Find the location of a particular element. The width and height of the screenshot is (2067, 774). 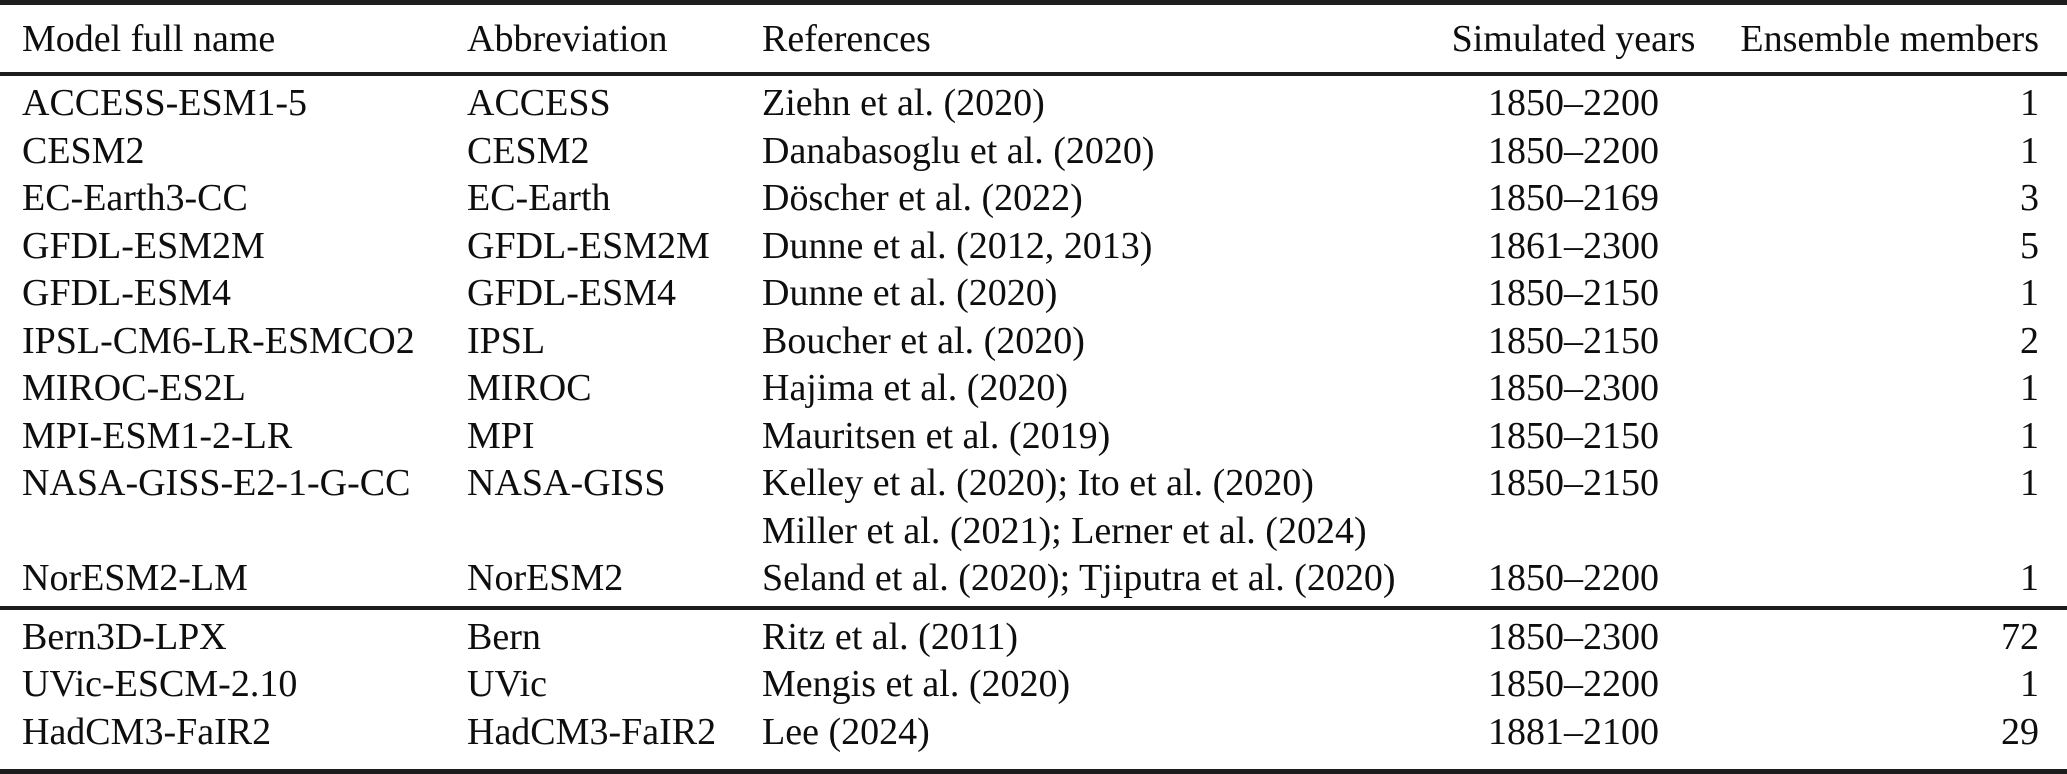

references-cell: Ritz et al. (2011) is located at coordinates (1093, 635).